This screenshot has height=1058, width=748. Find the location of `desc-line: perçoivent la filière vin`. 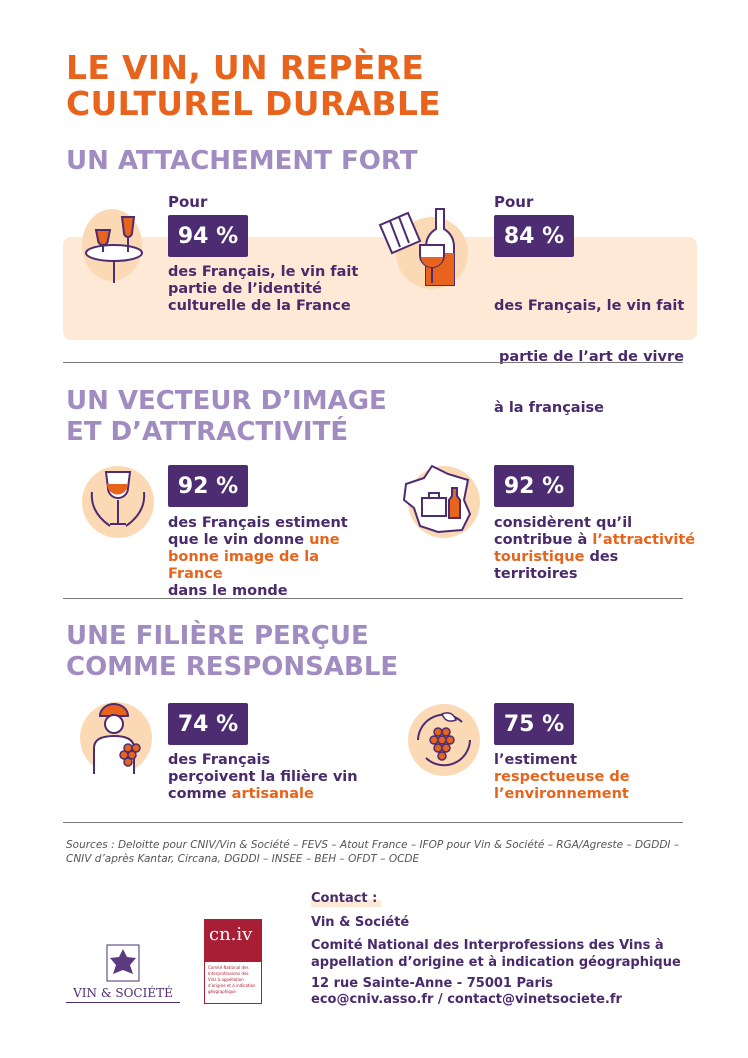

desc-line: perçoivent la filière vin is located at coordinates (263, 777).